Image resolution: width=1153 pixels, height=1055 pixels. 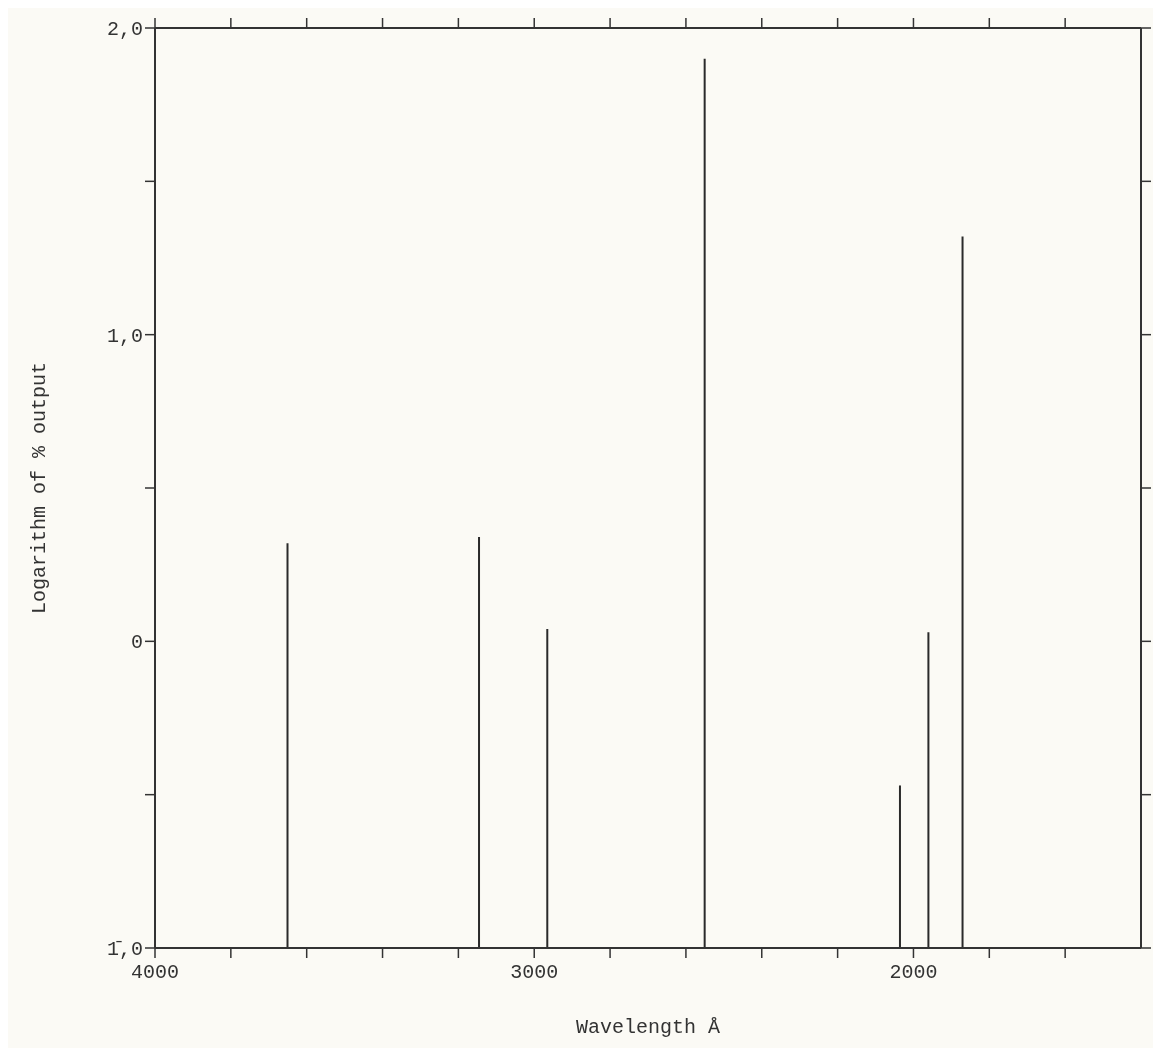 I want to click on y-axis-title: Logarithm of % output, so click(x=40, y=488).